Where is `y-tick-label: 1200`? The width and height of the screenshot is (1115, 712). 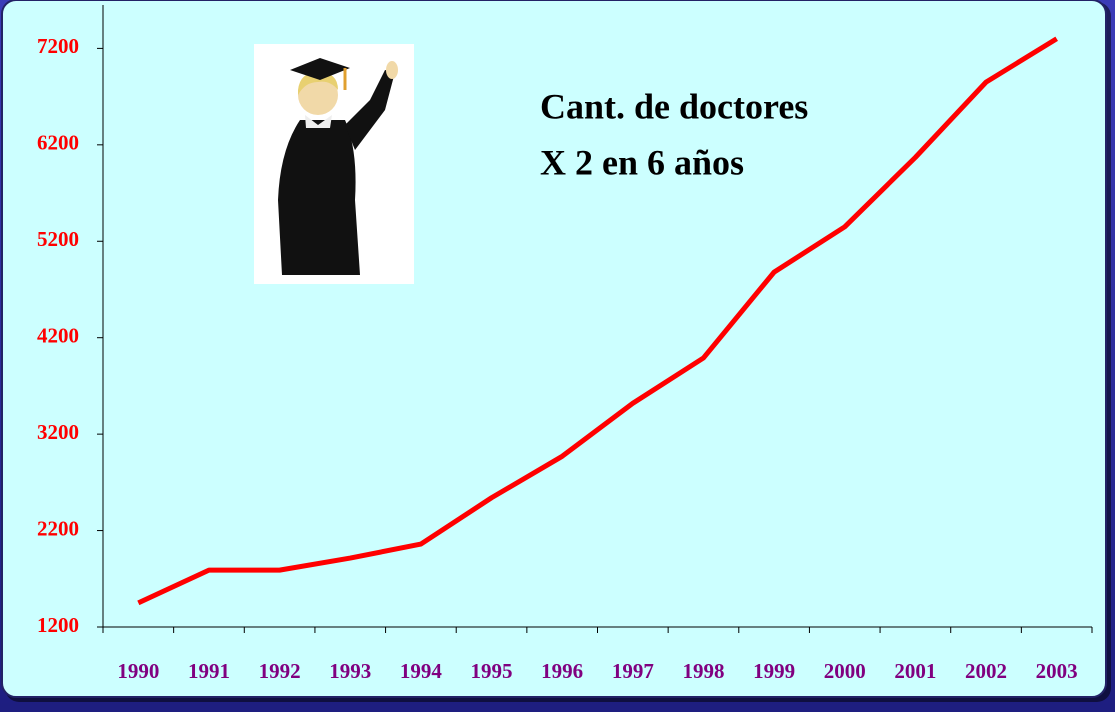 y-tick-label: 1200 is located at coordinates (58, 625).